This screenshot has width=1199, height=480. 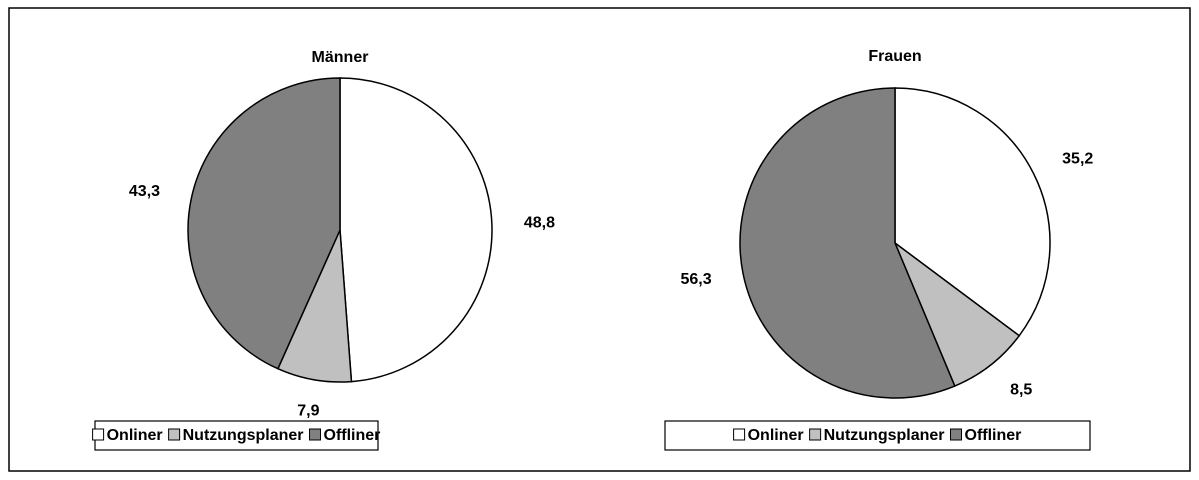 What do you see at coordinates (144, 191) in the screenshot?
I see `data-label: 43,3` at bounding box center [144, 191].